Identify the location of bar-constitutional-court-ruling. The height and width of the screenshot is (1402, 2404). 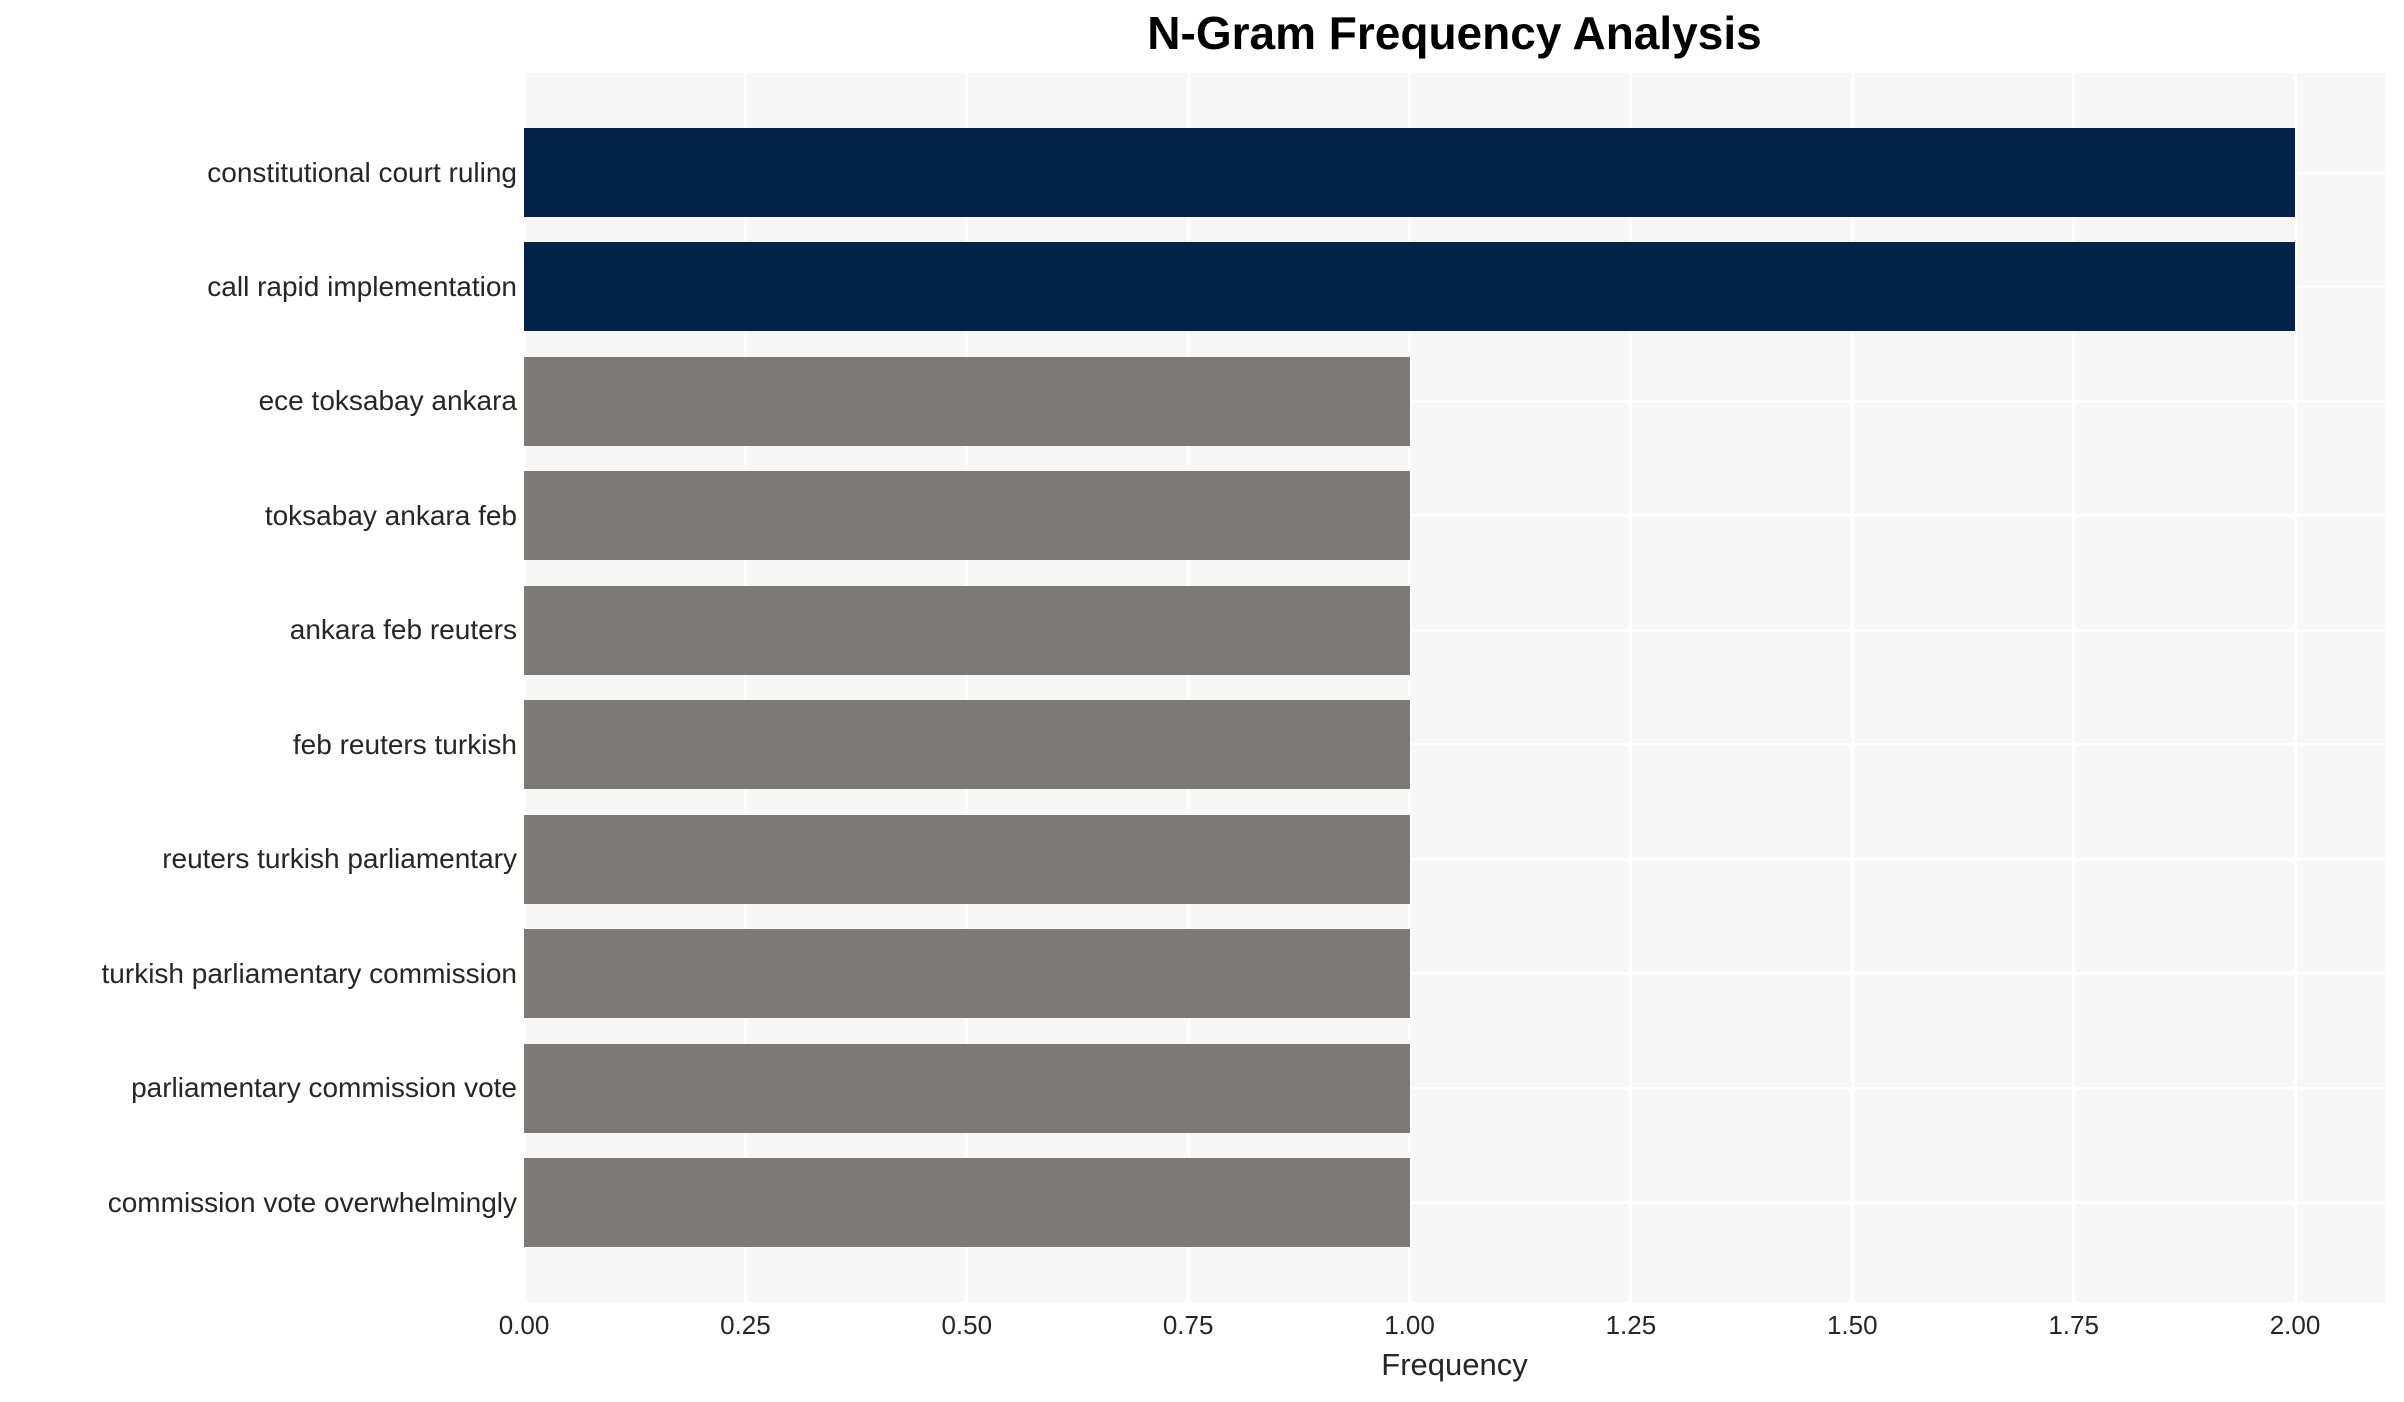
(1409, 172).